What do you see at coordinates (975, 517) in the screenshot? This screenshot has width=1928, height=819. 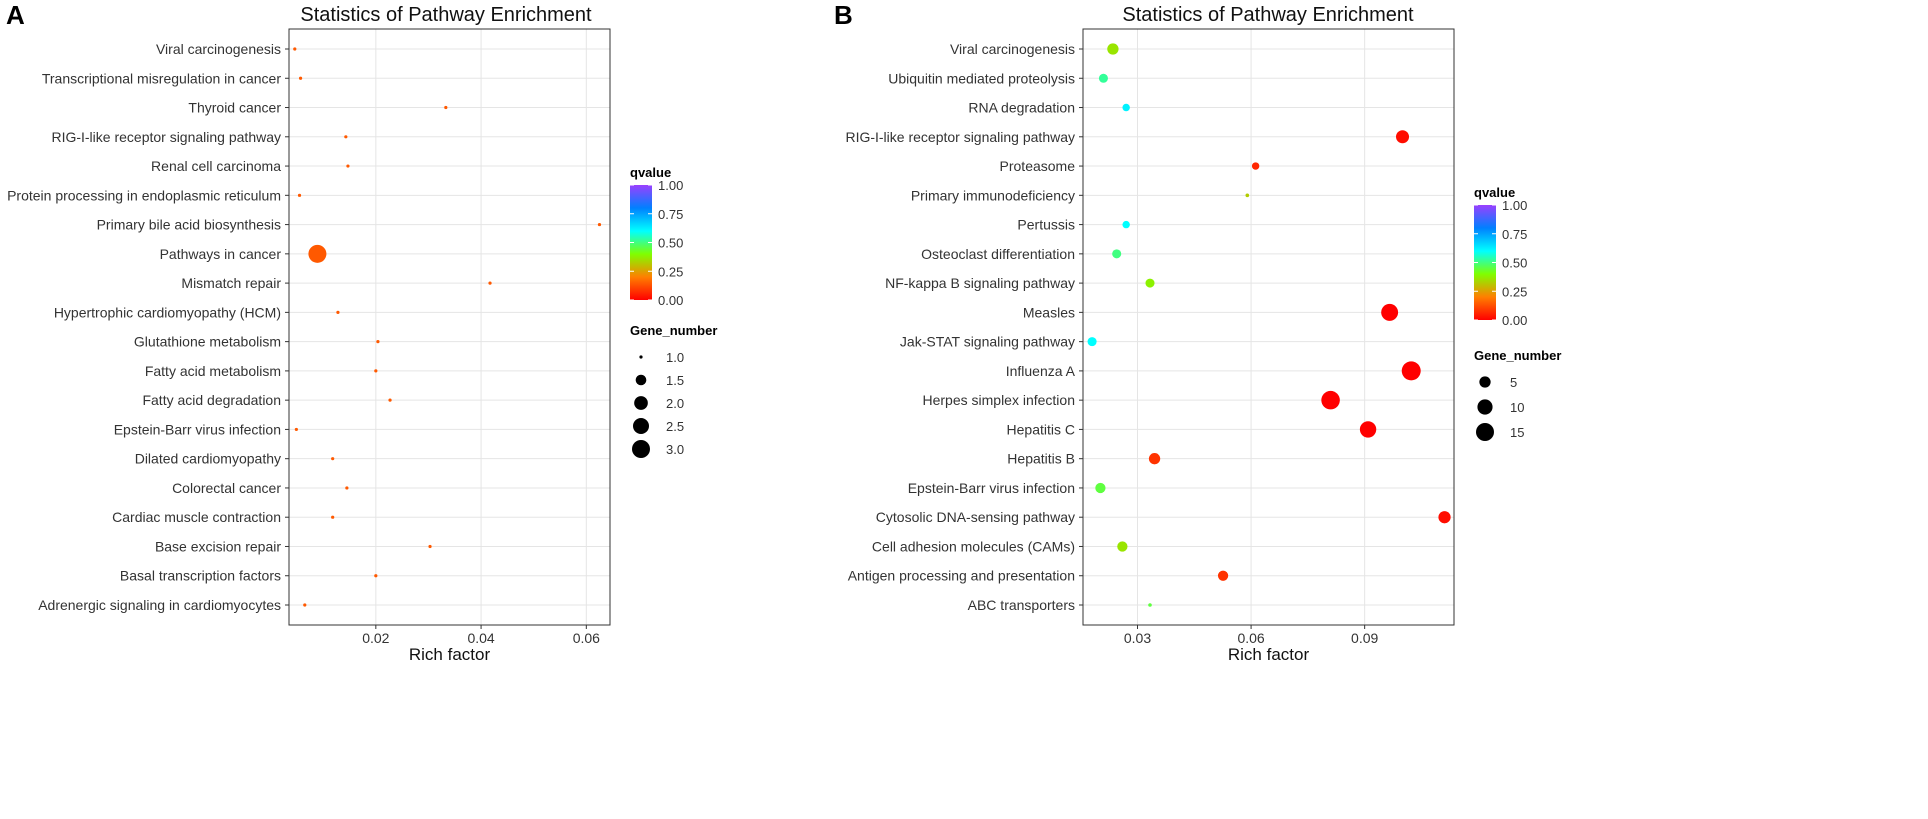 I see `y-tick-label: Cytosolic DNA-sensing pathway` at bounding box center [975, 517].